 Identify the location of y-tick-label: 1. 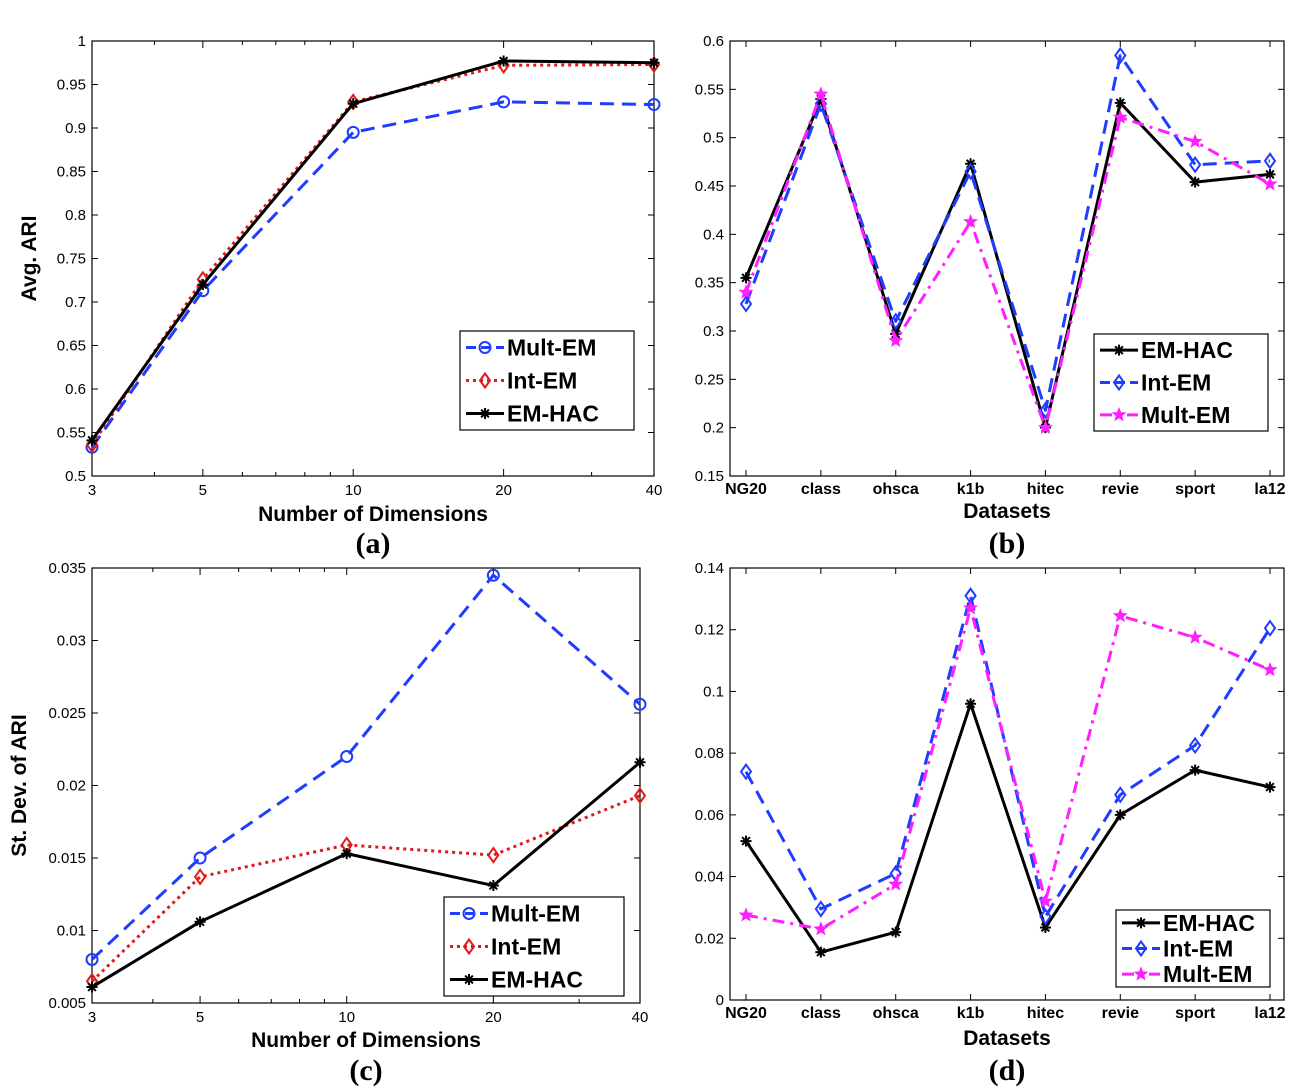
(82, 41).